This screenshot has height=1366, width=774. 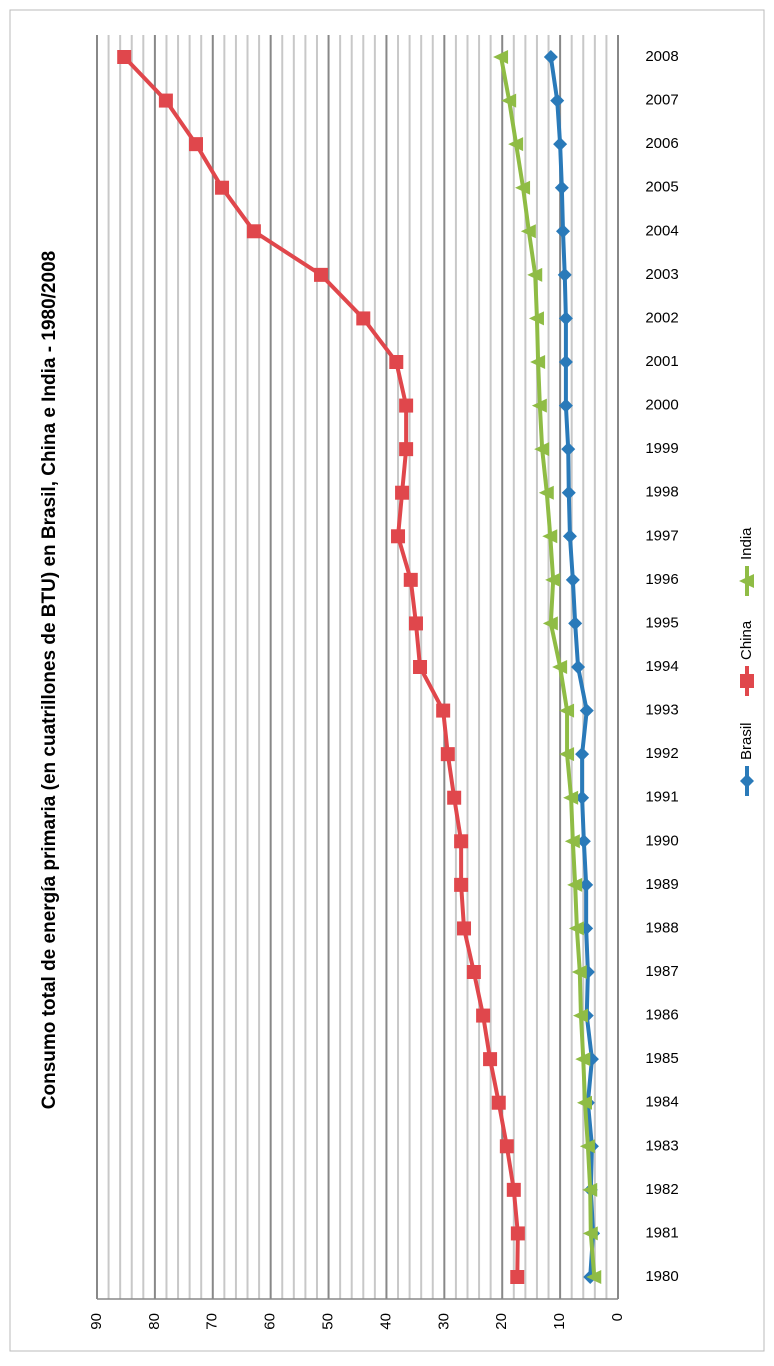 What do you see at coordinates (661, 230) in the screenshot?
I see `x-tick-label: 2004` at bounding box center [661, 230].